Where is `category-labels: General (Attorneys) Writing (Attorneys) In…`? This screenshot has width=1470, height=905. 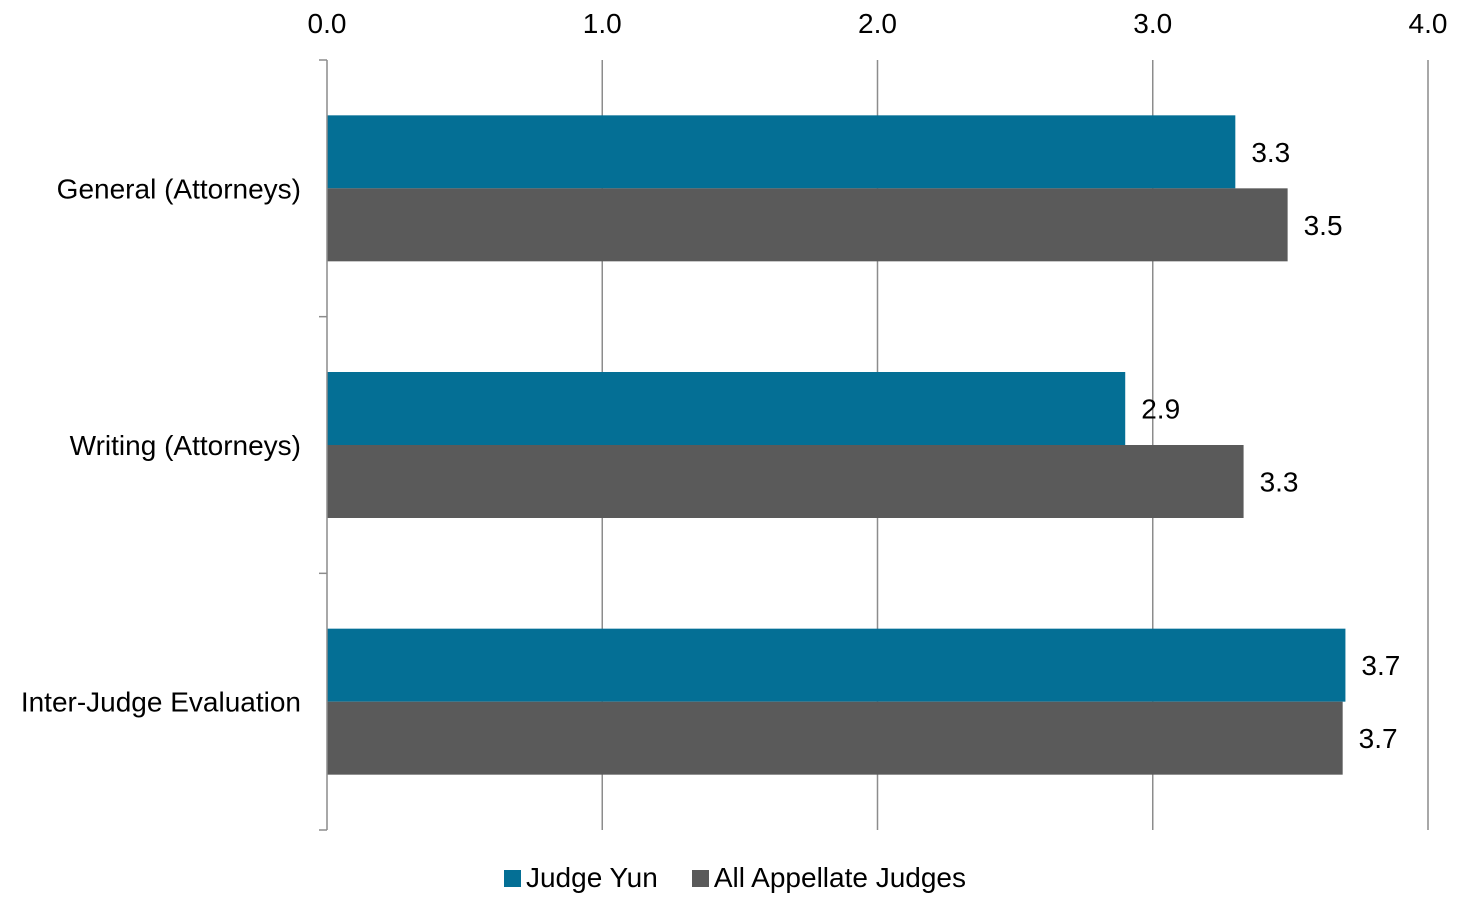 category-labels: General (Attorneys) Writing (Attorneys) In… is located at coordinates (161, 445).